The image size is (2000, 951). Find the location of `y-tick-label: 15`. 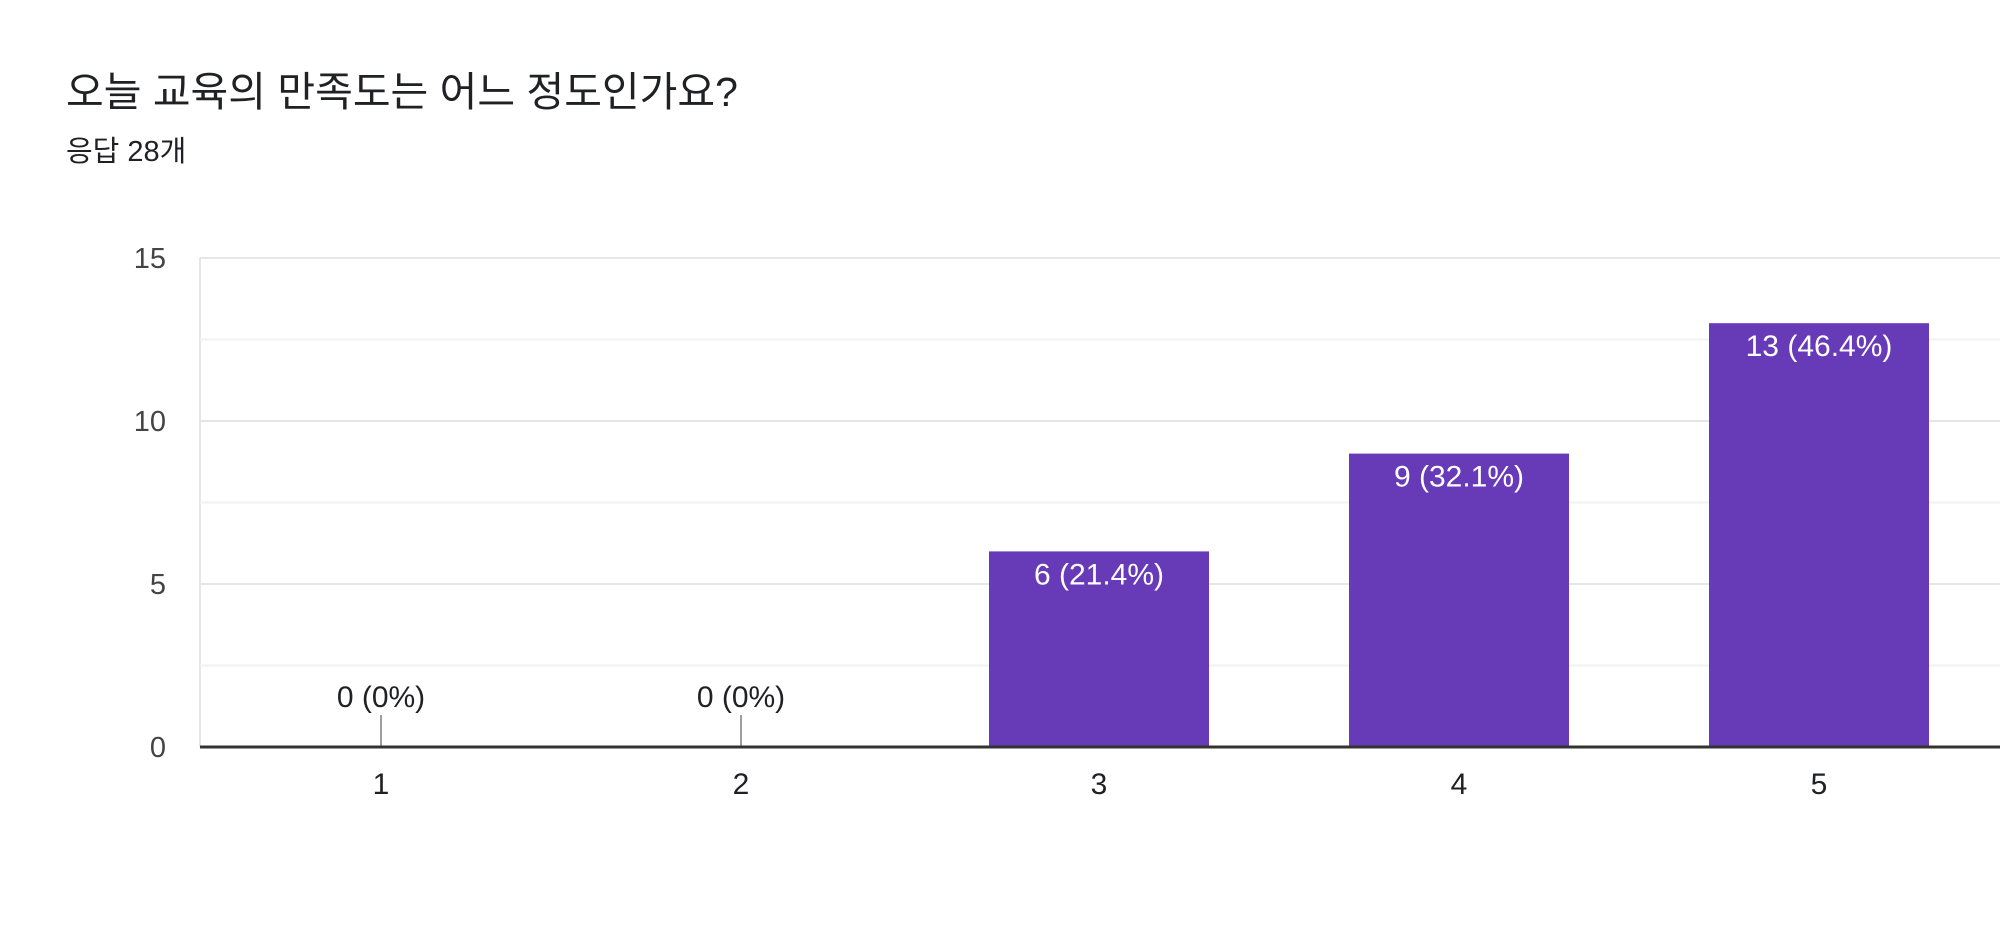

y-tick-label: 15 is located at coordinates (150, 259).